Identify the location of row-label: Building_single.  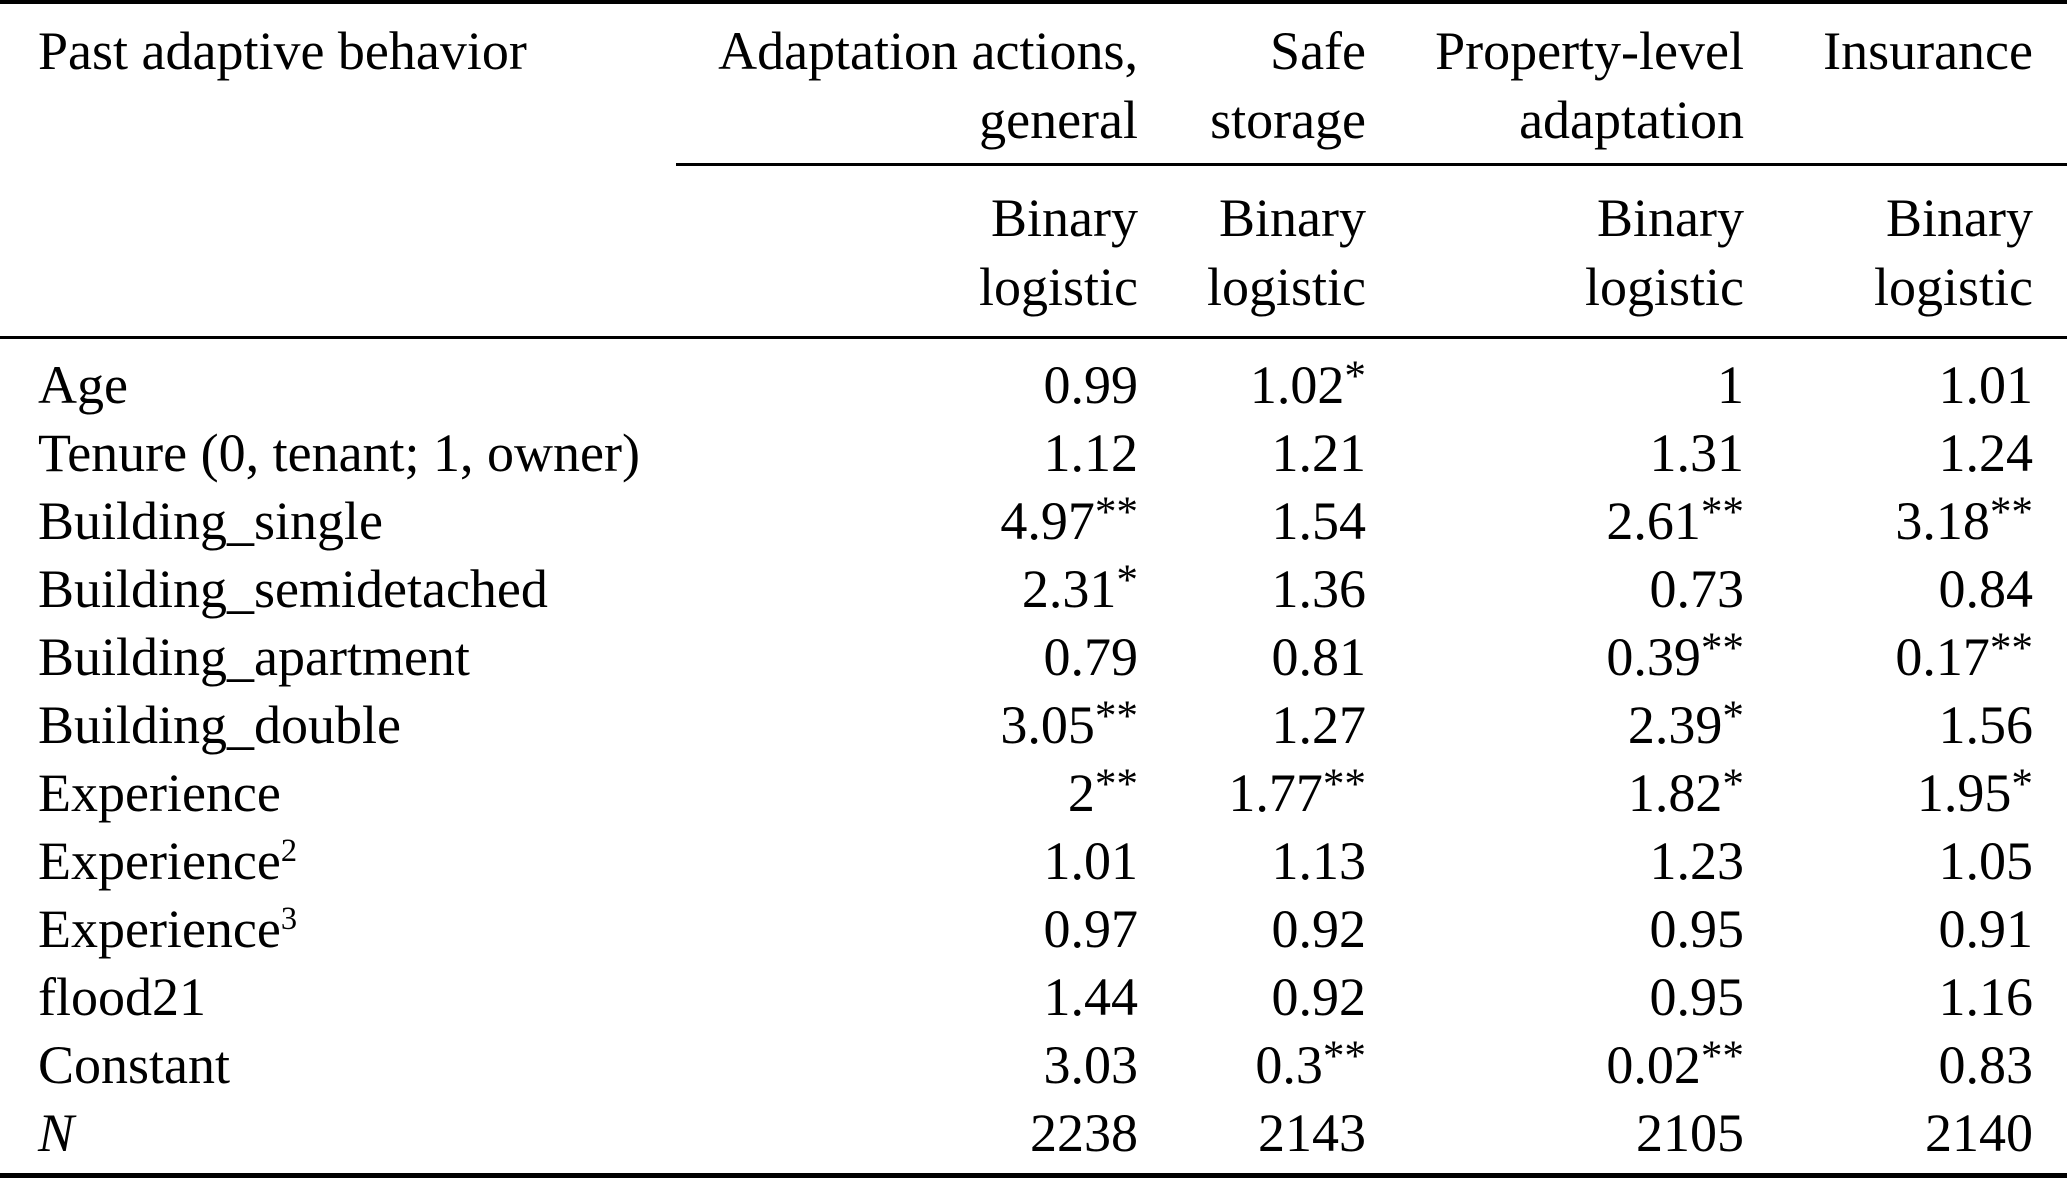
(338, 521).